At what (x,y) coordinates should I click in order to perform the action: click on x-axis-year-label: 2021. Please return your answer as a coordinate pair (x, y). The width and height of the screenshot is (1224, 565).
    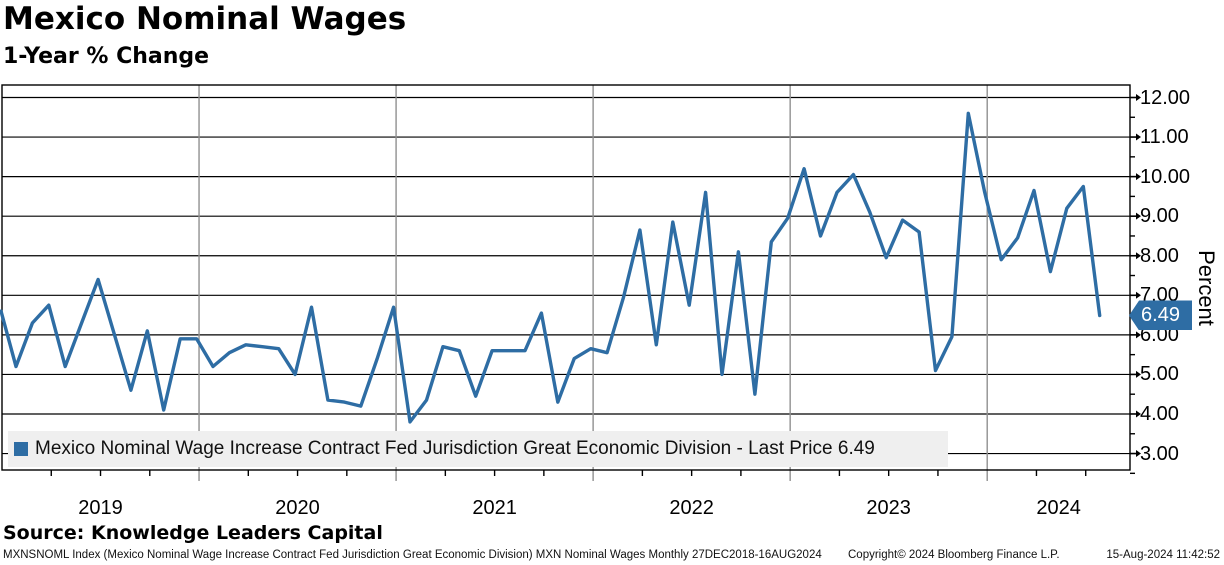
    Looking at the image, I should click on (494, 508).